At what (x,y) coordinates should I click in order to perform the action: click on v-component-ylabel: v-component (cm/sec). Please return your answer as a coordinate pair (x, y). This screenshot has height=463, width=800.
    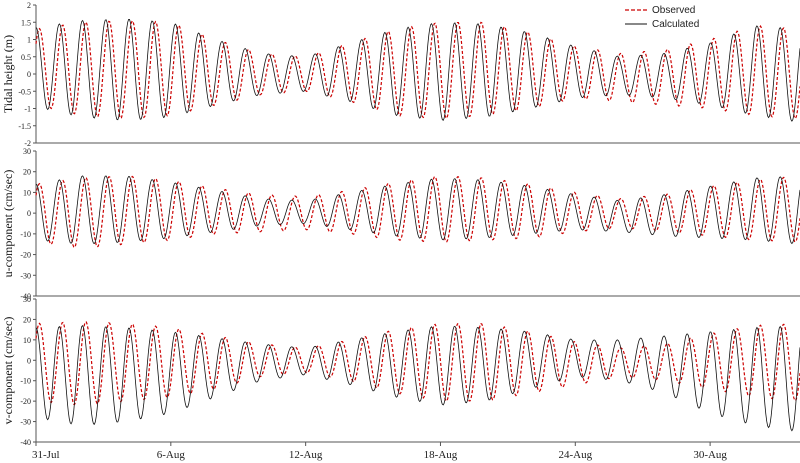
    Looking at the image, I should click on (8, 371).